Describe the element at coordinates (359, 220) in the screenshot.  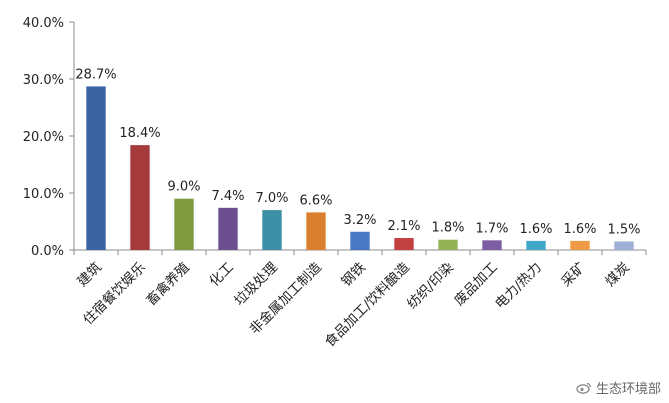
I see `data-label: 3.2%` at that location.